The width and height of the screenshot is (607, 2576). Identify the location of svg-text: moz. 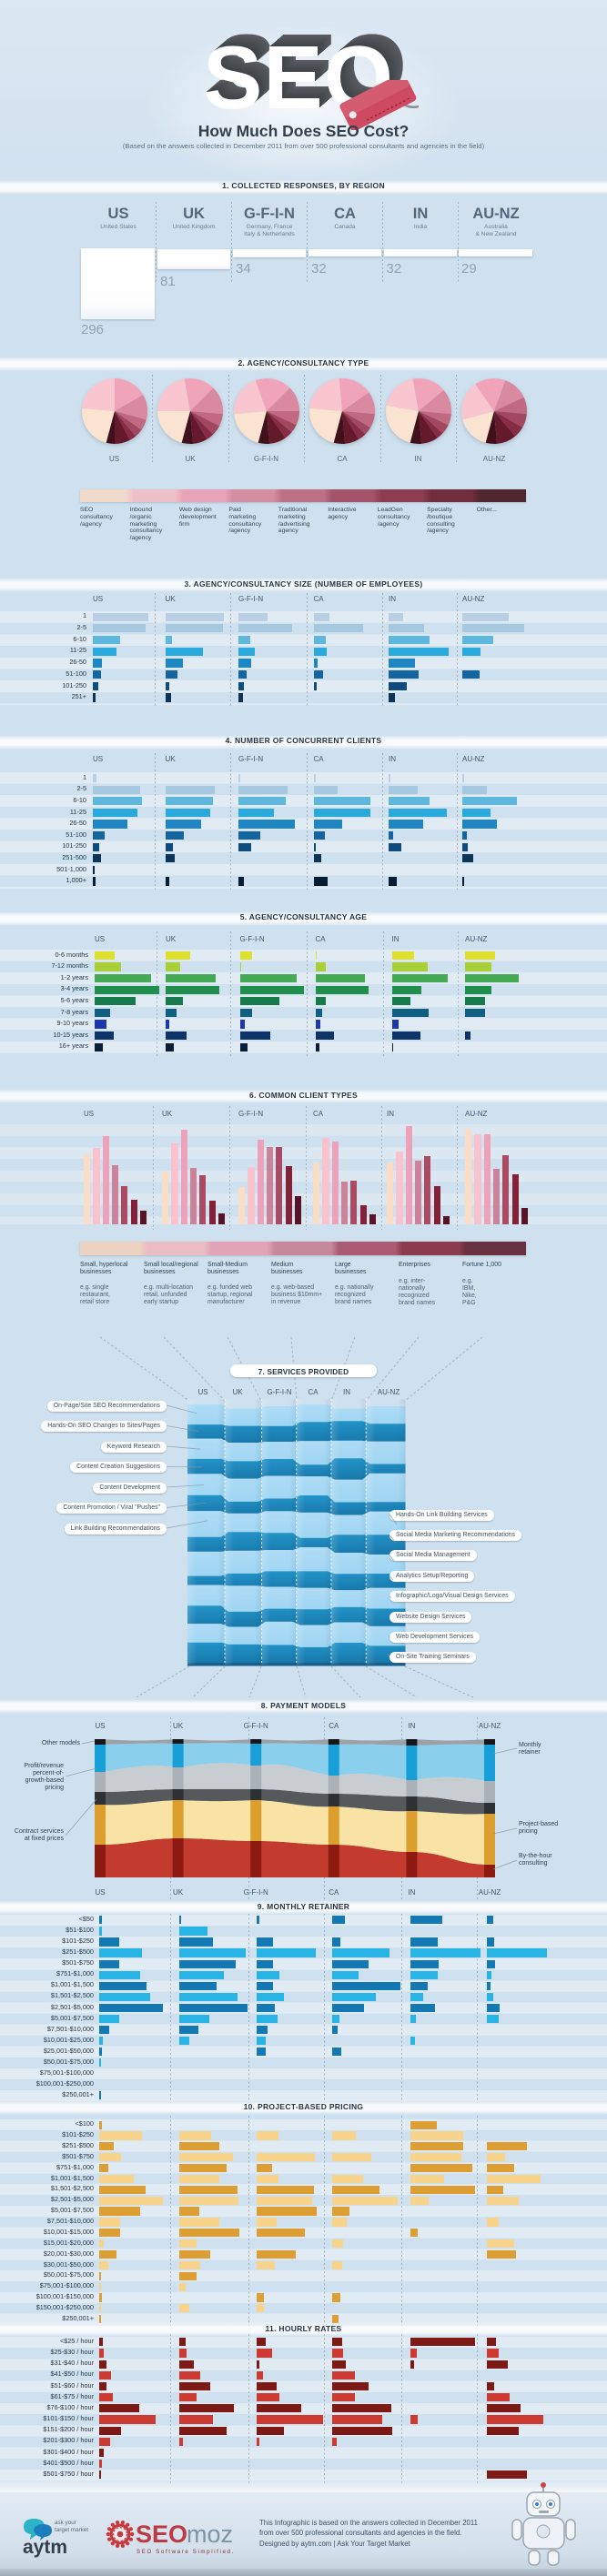
(210, 2534).